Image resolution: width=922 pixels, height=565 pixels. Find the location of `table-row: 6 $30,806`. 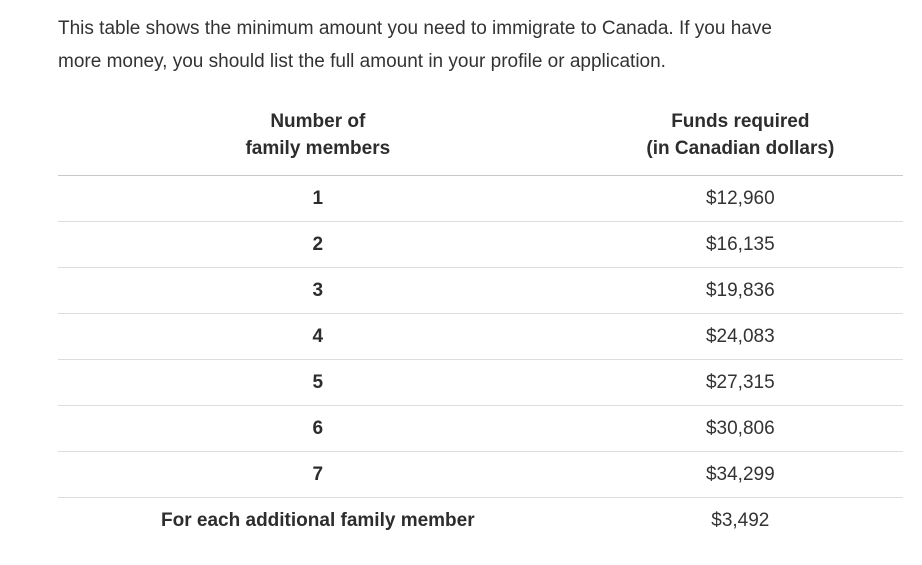

table-row: 6 $30,806 is located at coordinates (480, 429).